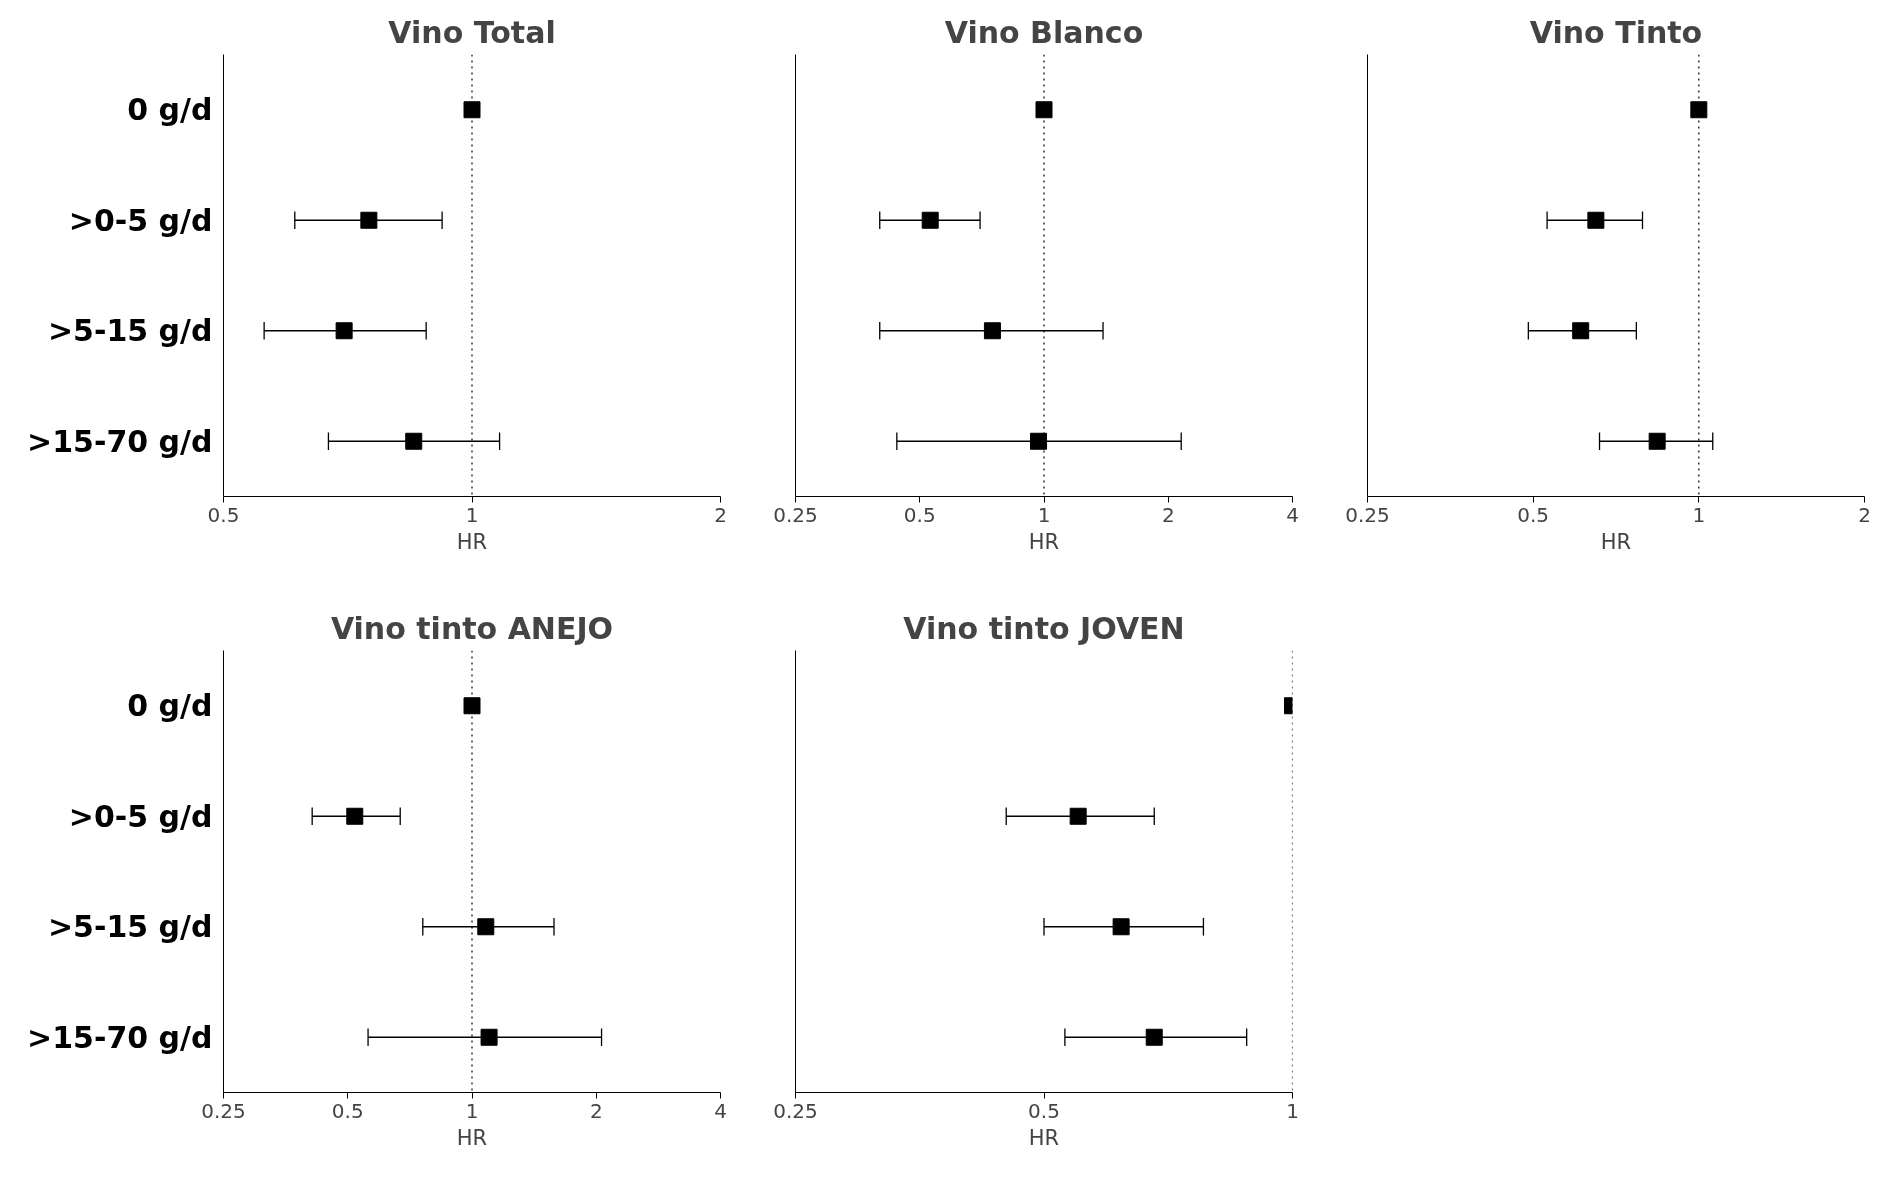  I want to click on chart-title: Vino Total, so click(472, 32).